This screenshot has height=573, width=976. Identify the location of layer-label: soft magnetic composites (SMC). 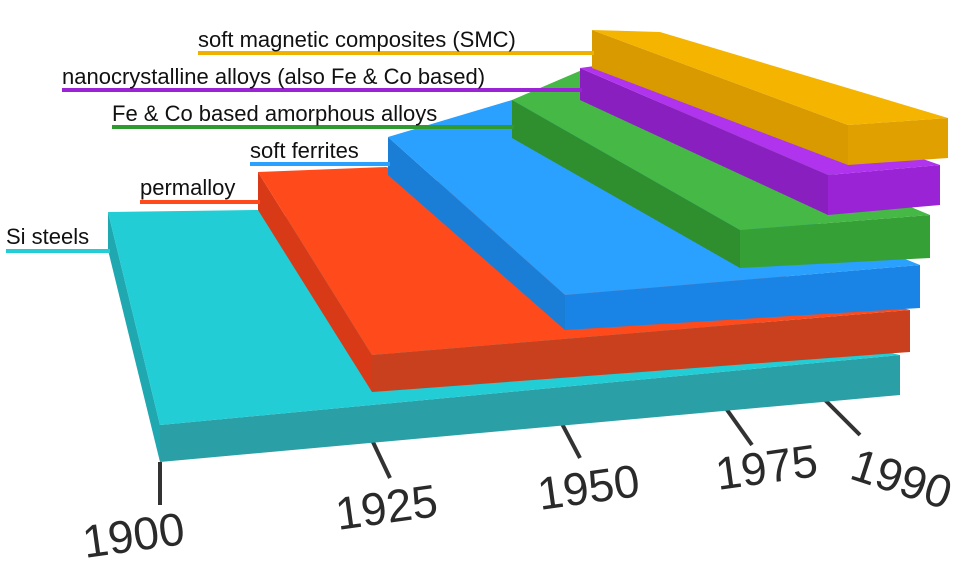
(357, 39).